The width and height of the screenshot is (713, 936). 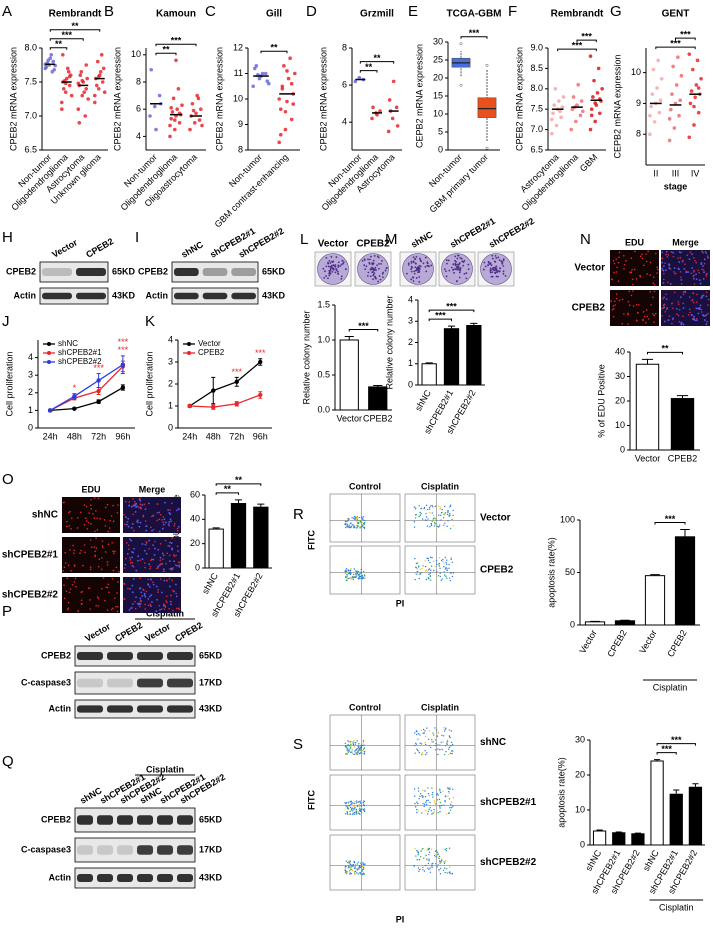 What do you see at coordinates (122, 436) in the screenshot?
I see `x-tick-label: 96h` at bounding box center [122, 436].